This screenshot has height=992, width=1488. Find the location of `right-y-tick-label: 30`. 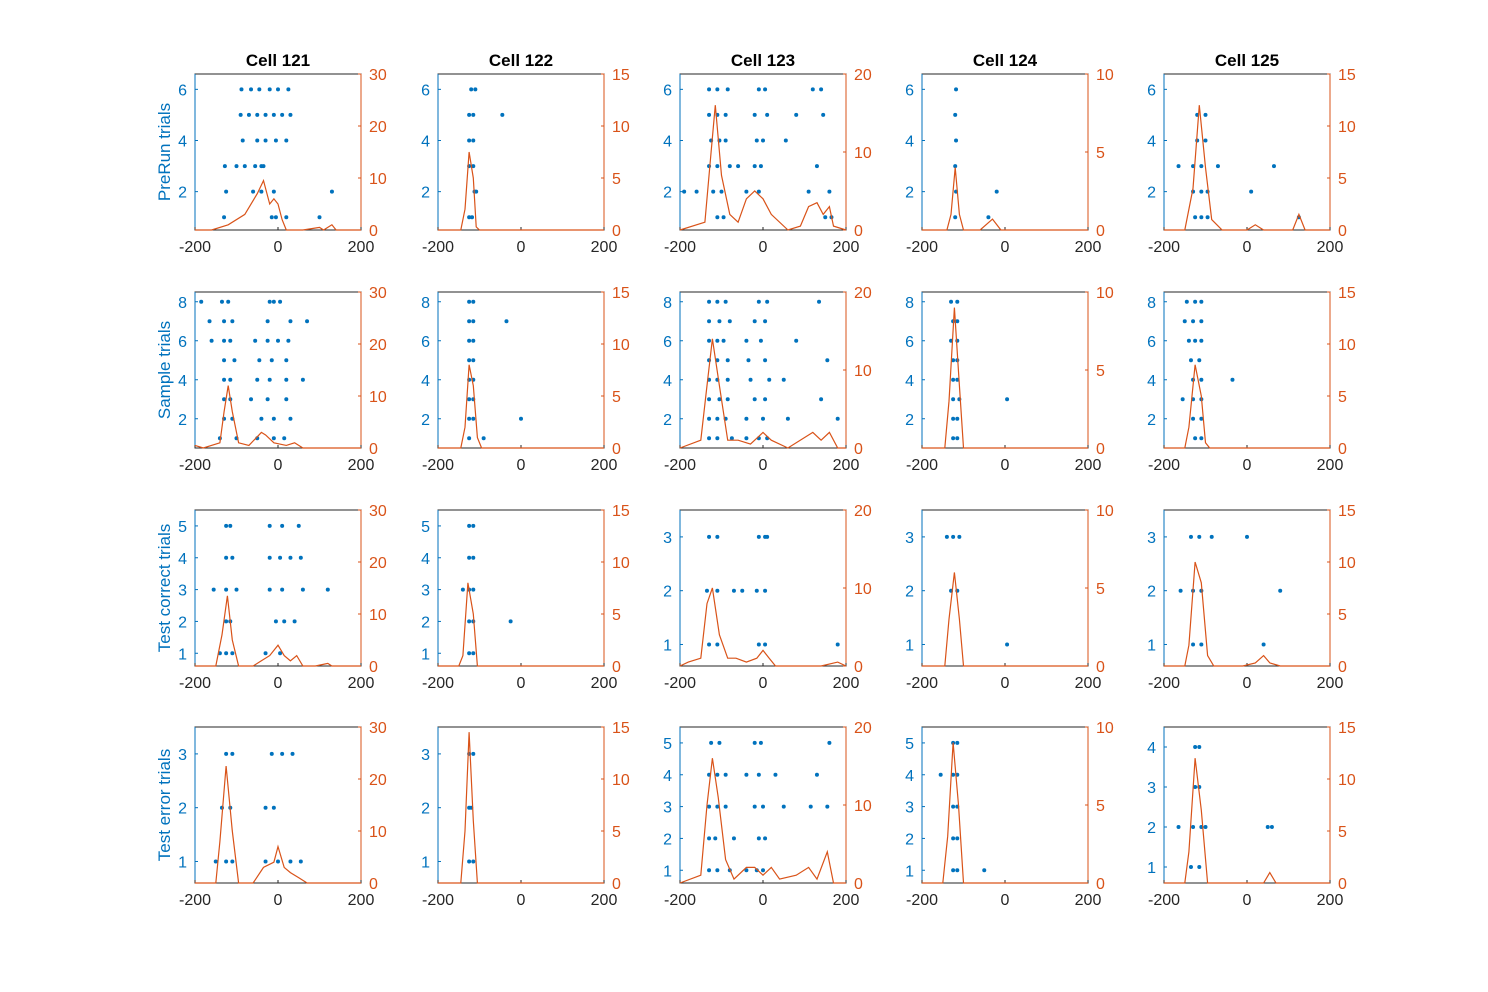

right-y-tick-label: 30 is located at coordinates (378, 728).